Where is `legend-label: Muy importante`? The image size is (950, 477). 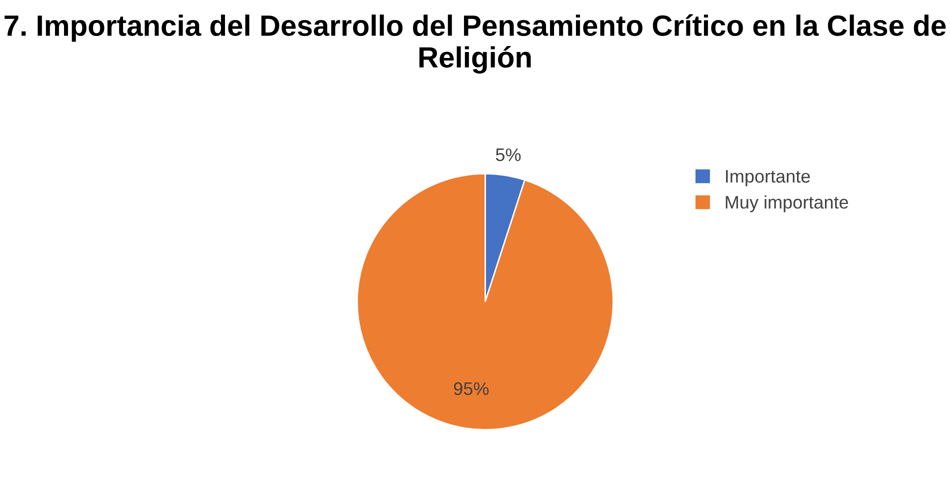 legend-label: Muy importante is located at coordinates (787, 203).